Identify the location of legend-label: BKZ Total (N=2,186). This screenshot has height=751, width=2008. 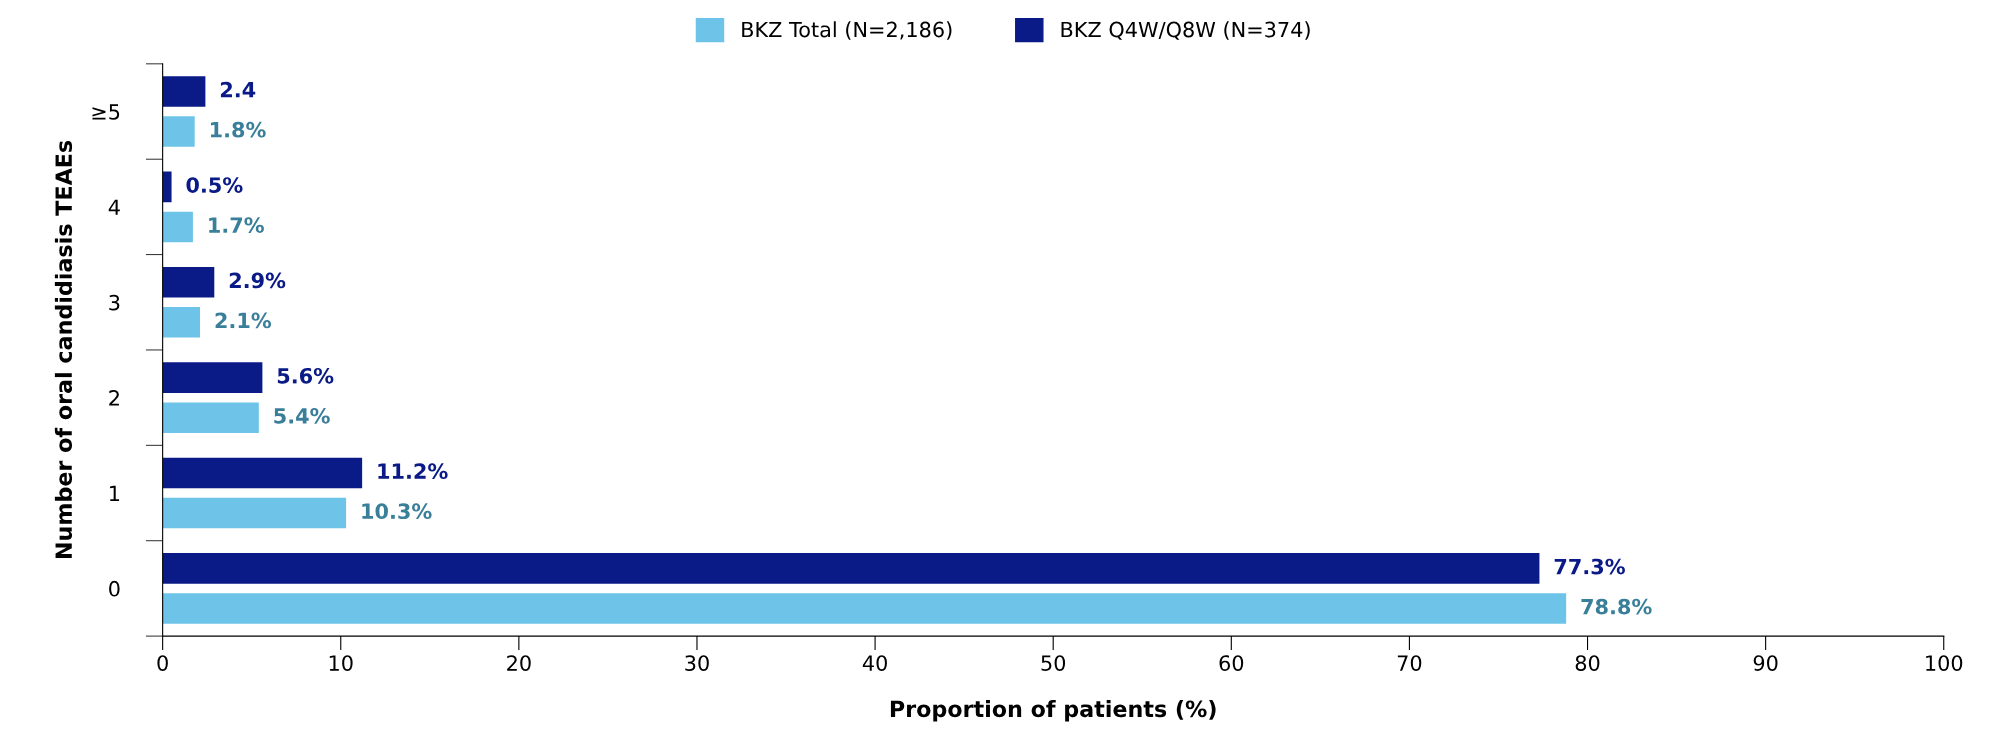
(847, 30).